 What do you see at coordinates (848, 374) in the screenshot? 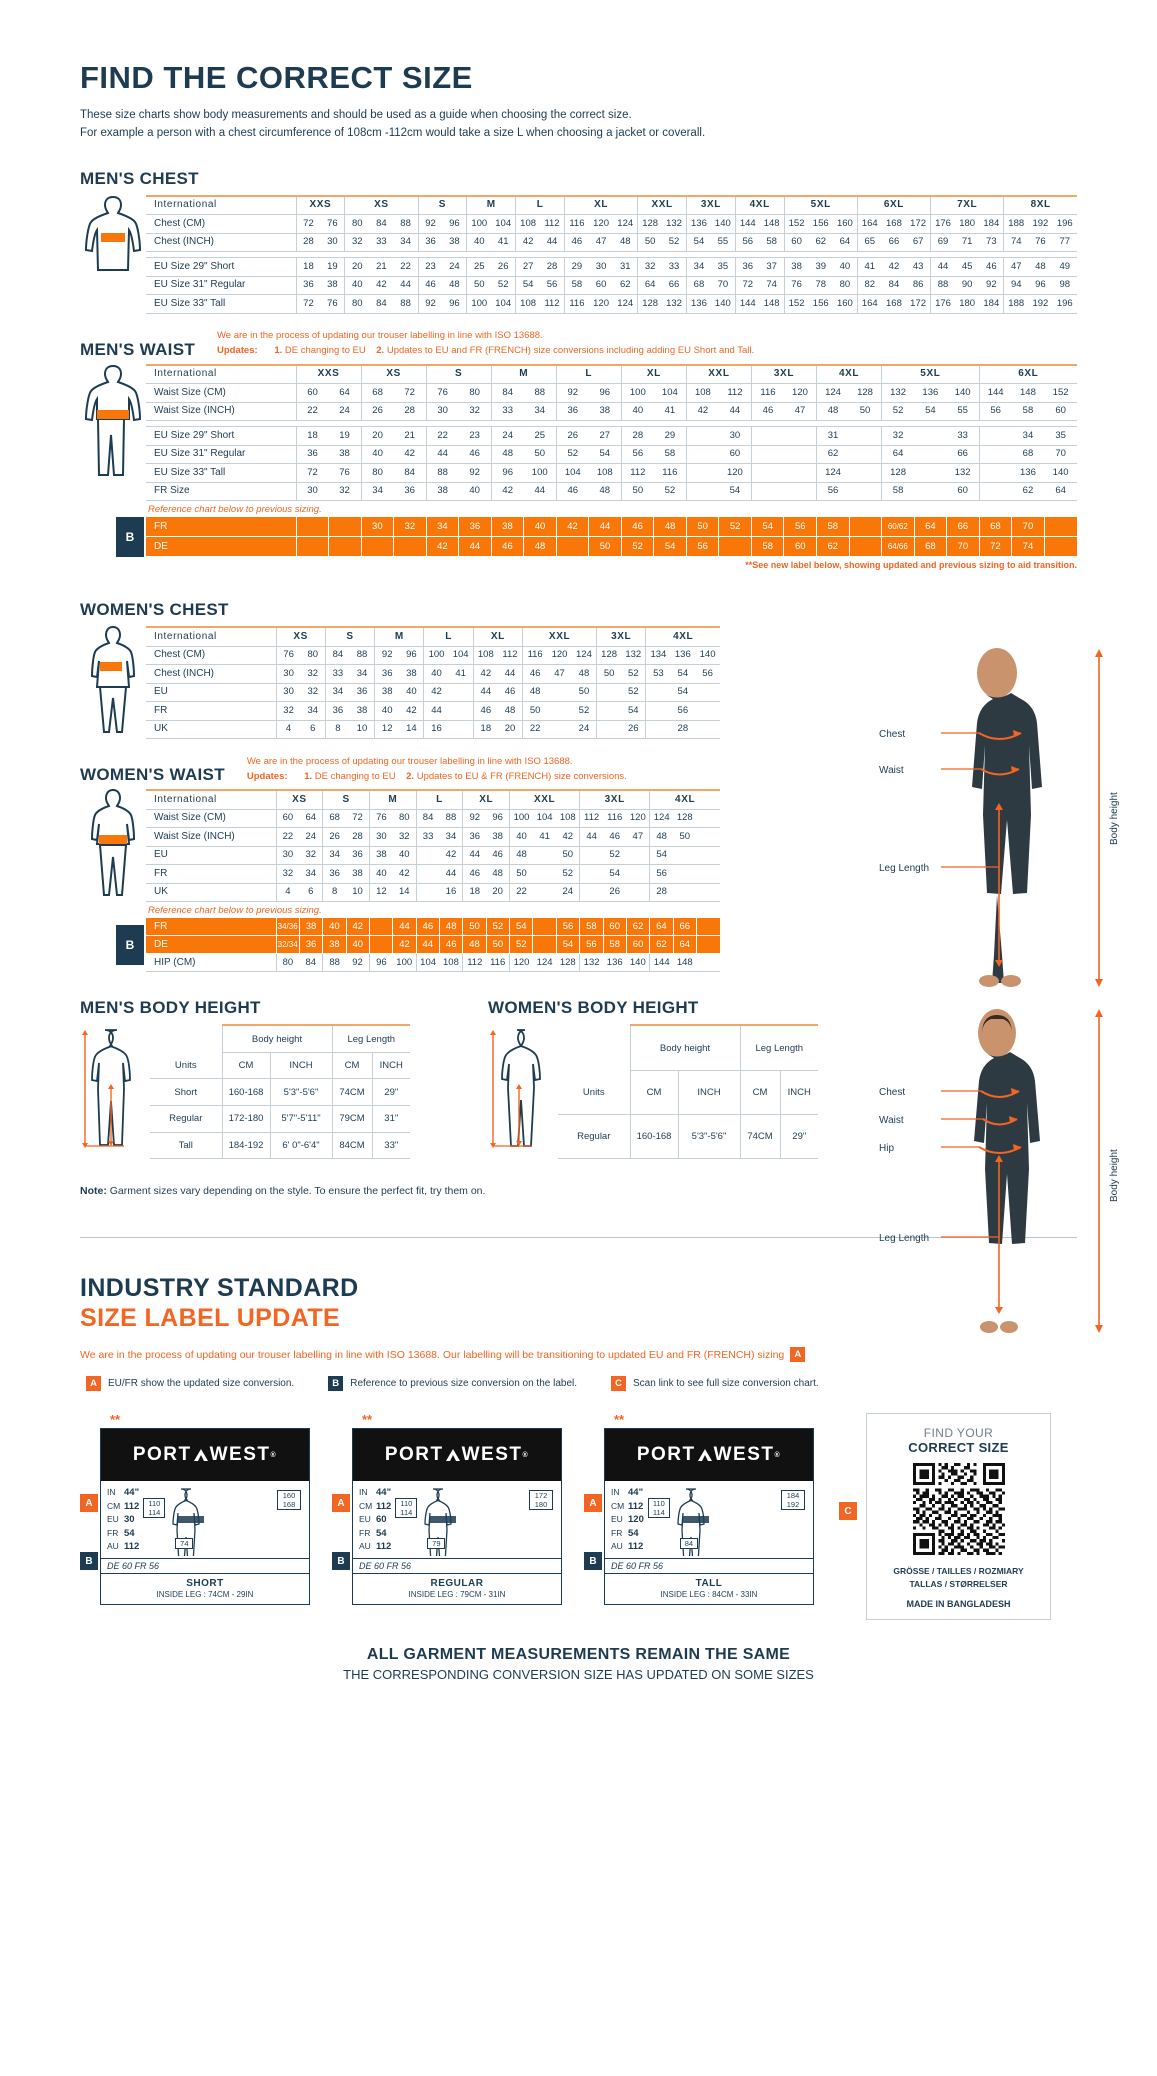
I see `size-header-4xl: 4XL` at bounding box center [848, 374].